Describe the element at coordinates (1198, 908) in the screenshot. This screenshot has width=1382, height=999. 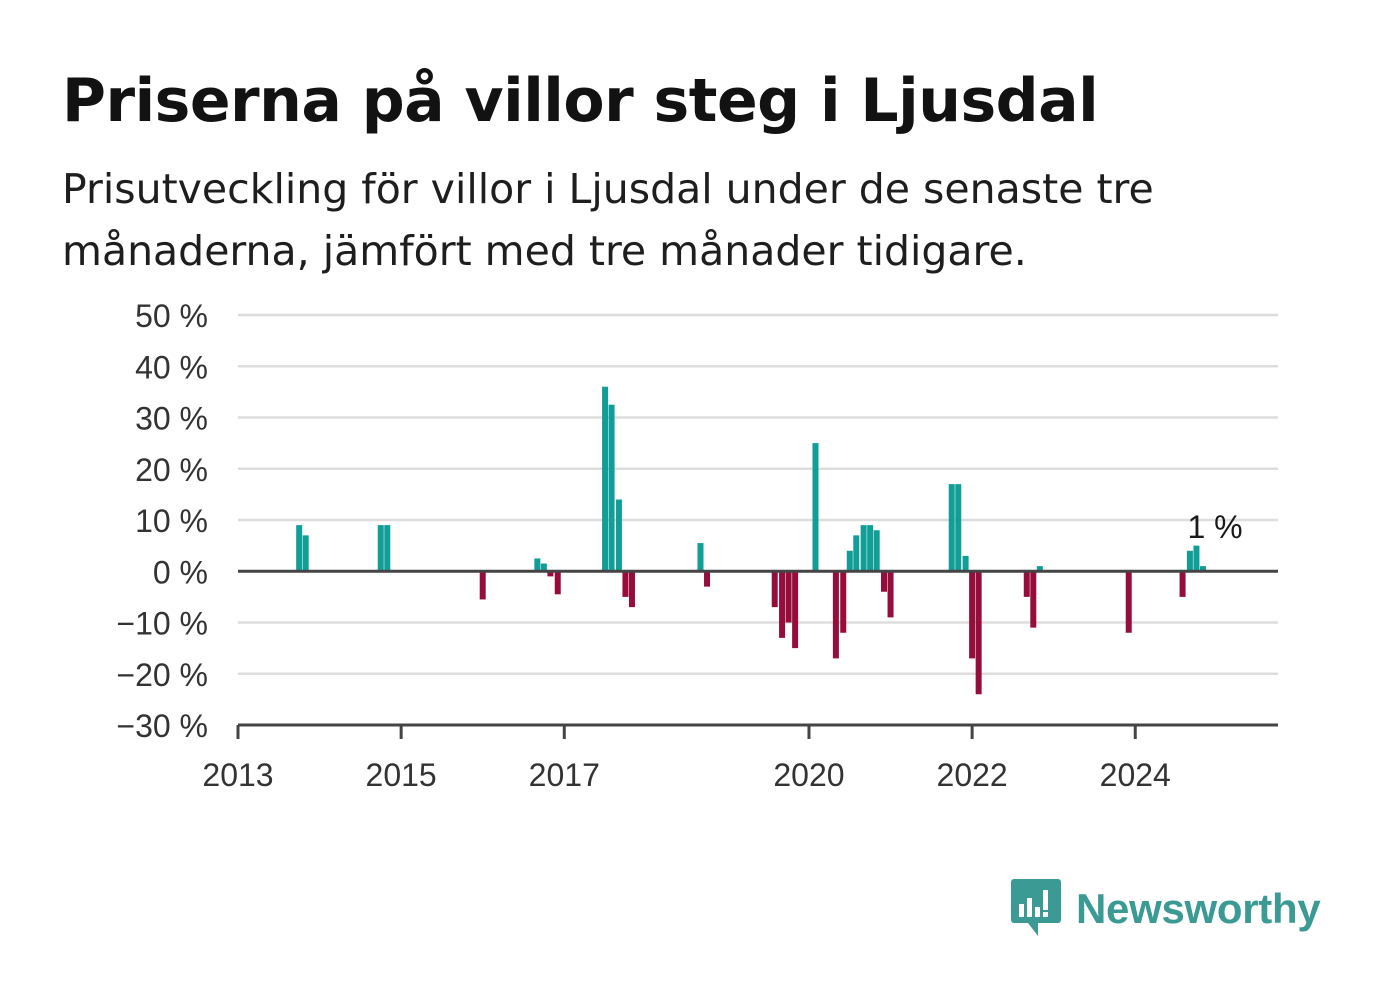
I see `brand-name: Newsworthy` at that location.